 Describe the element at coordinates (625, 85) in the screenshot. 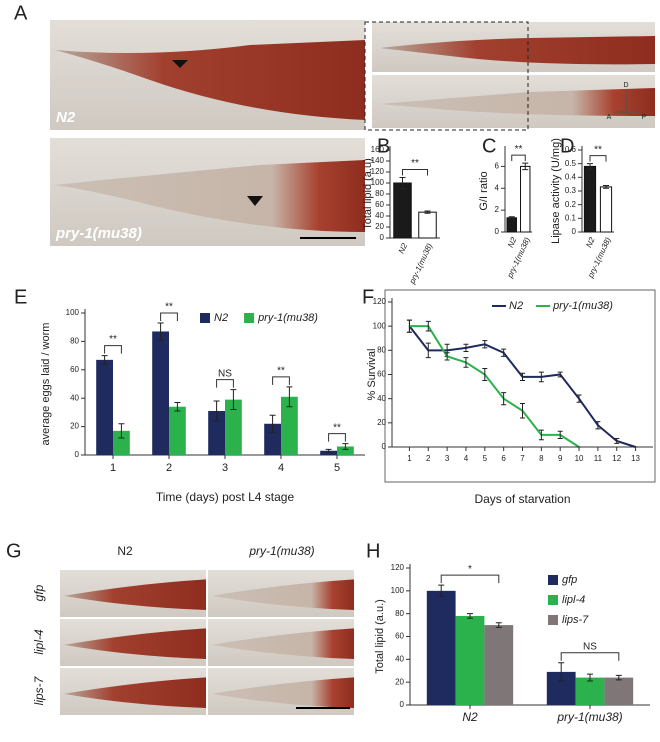

I see `compass-label: D` at that location.